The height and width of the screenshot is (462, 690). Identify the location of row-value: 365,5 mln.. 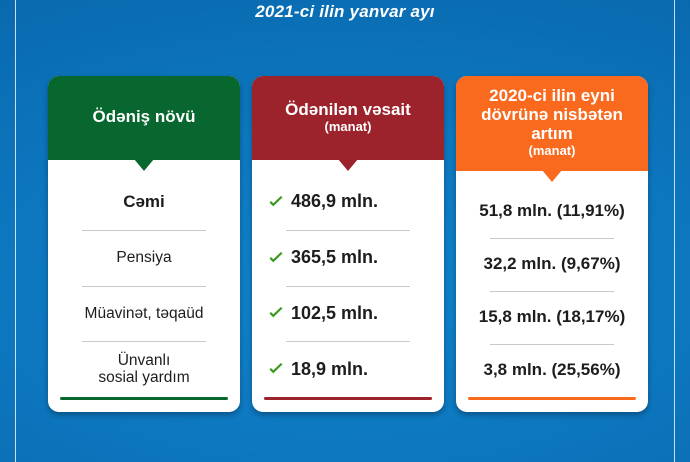
(335, 257).